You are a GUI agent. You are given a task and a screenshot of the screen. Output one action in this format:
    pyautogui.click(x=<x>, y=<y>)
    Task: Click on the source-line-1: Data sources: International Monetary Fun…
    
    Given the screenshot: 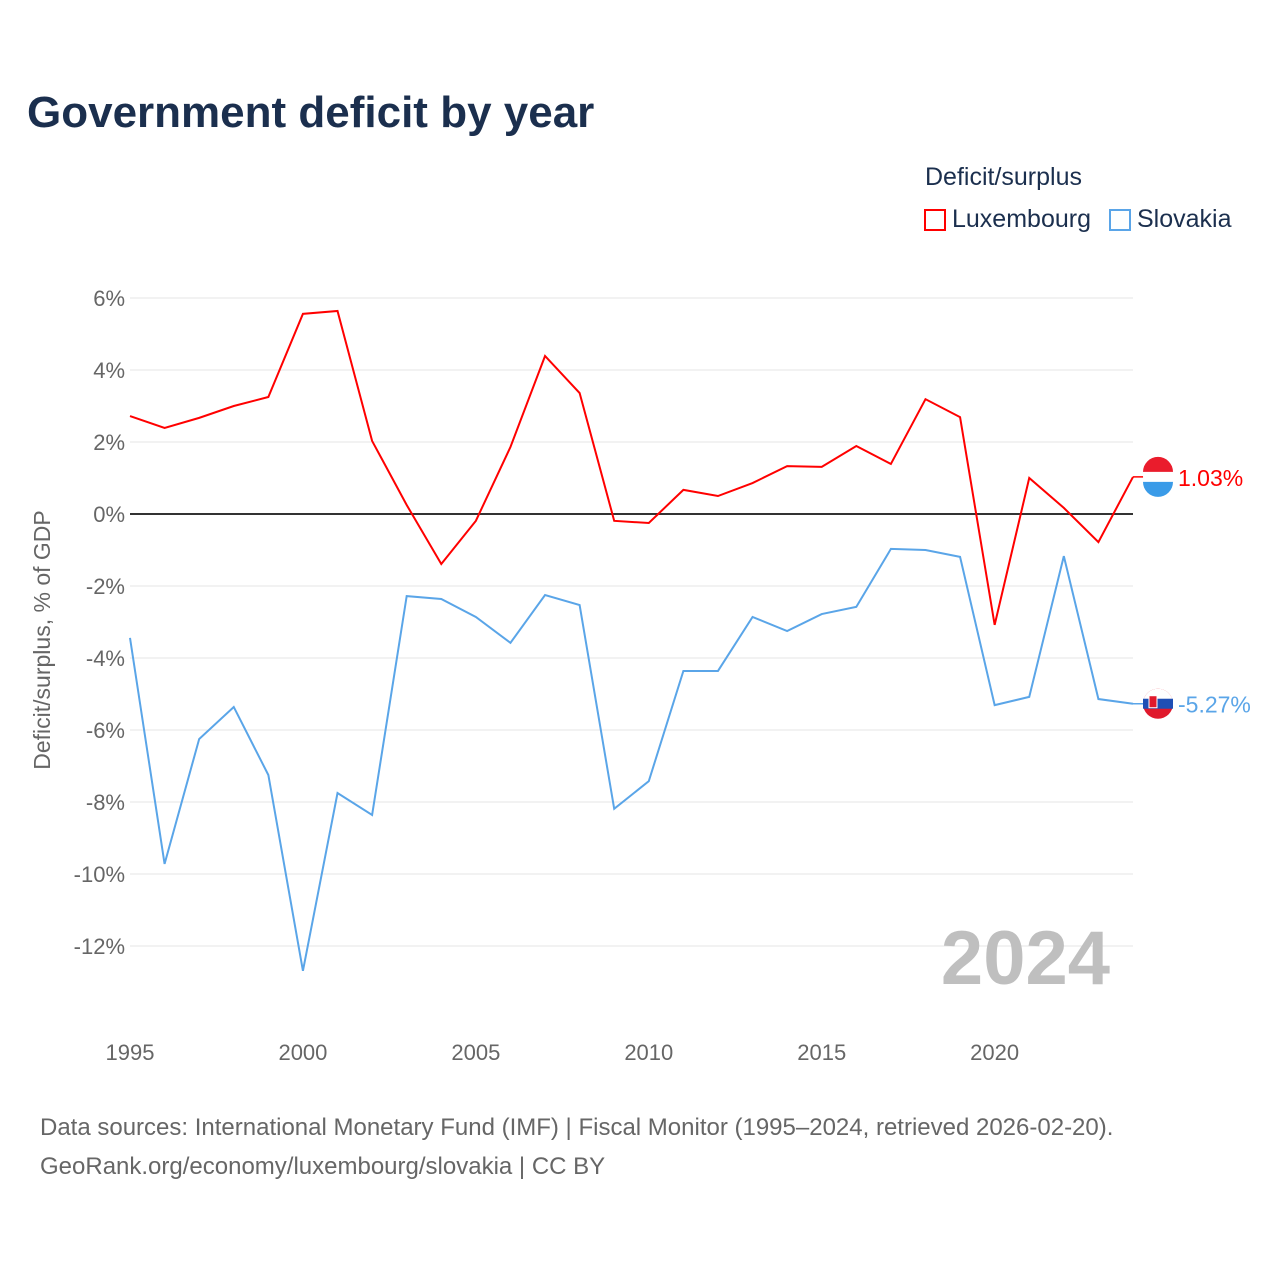 What is the action you would take?
    pyautogui.click(x=577, y=1127)
    